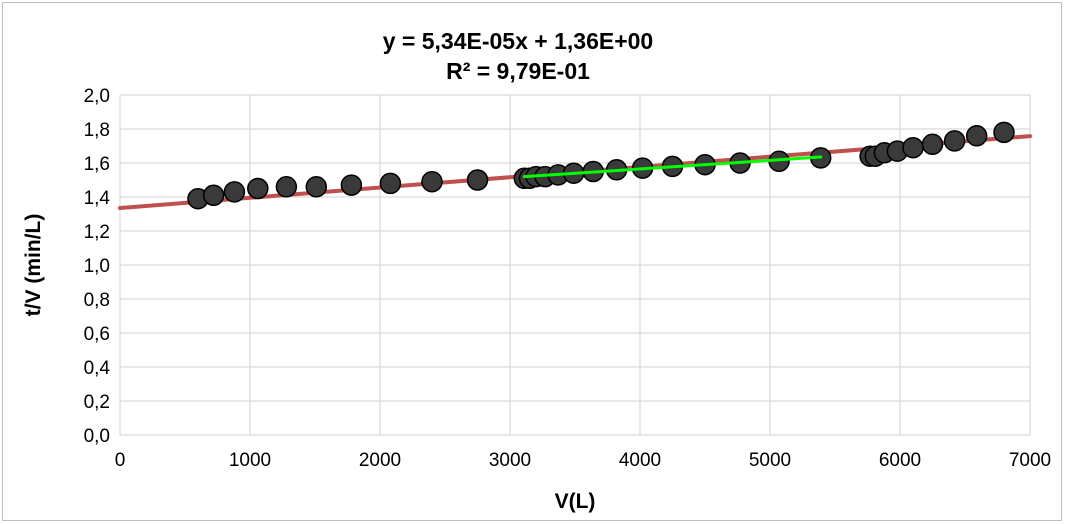  I want to click on data-points, so click(601, 165).